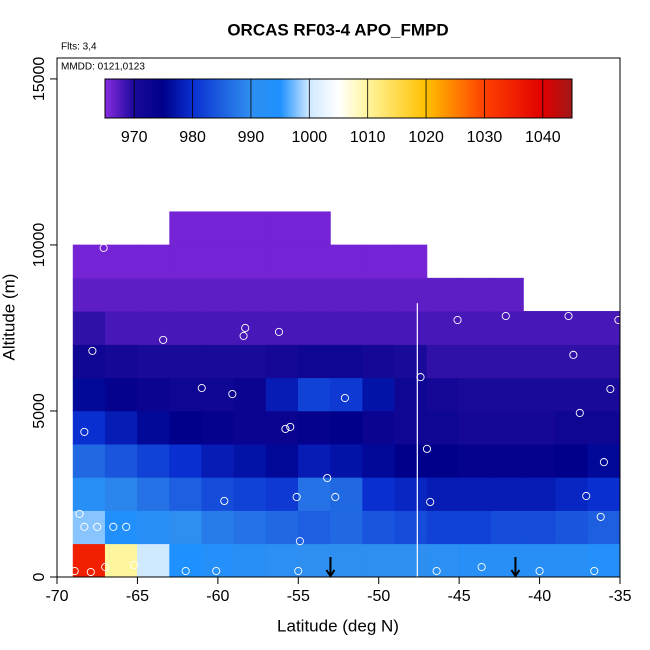  I want to click on colorbar-tick-label: 1010, so click(368, 137).